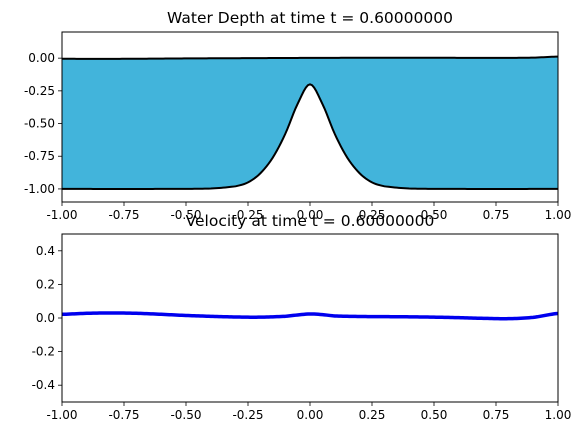 This screenshot has width=583, height=435. I want to click on velocity-x-axis: -1.00 -0.75 -0.50 -0.25 0.00 0.25 0.50 0.75 1.00, so click(308, 412).